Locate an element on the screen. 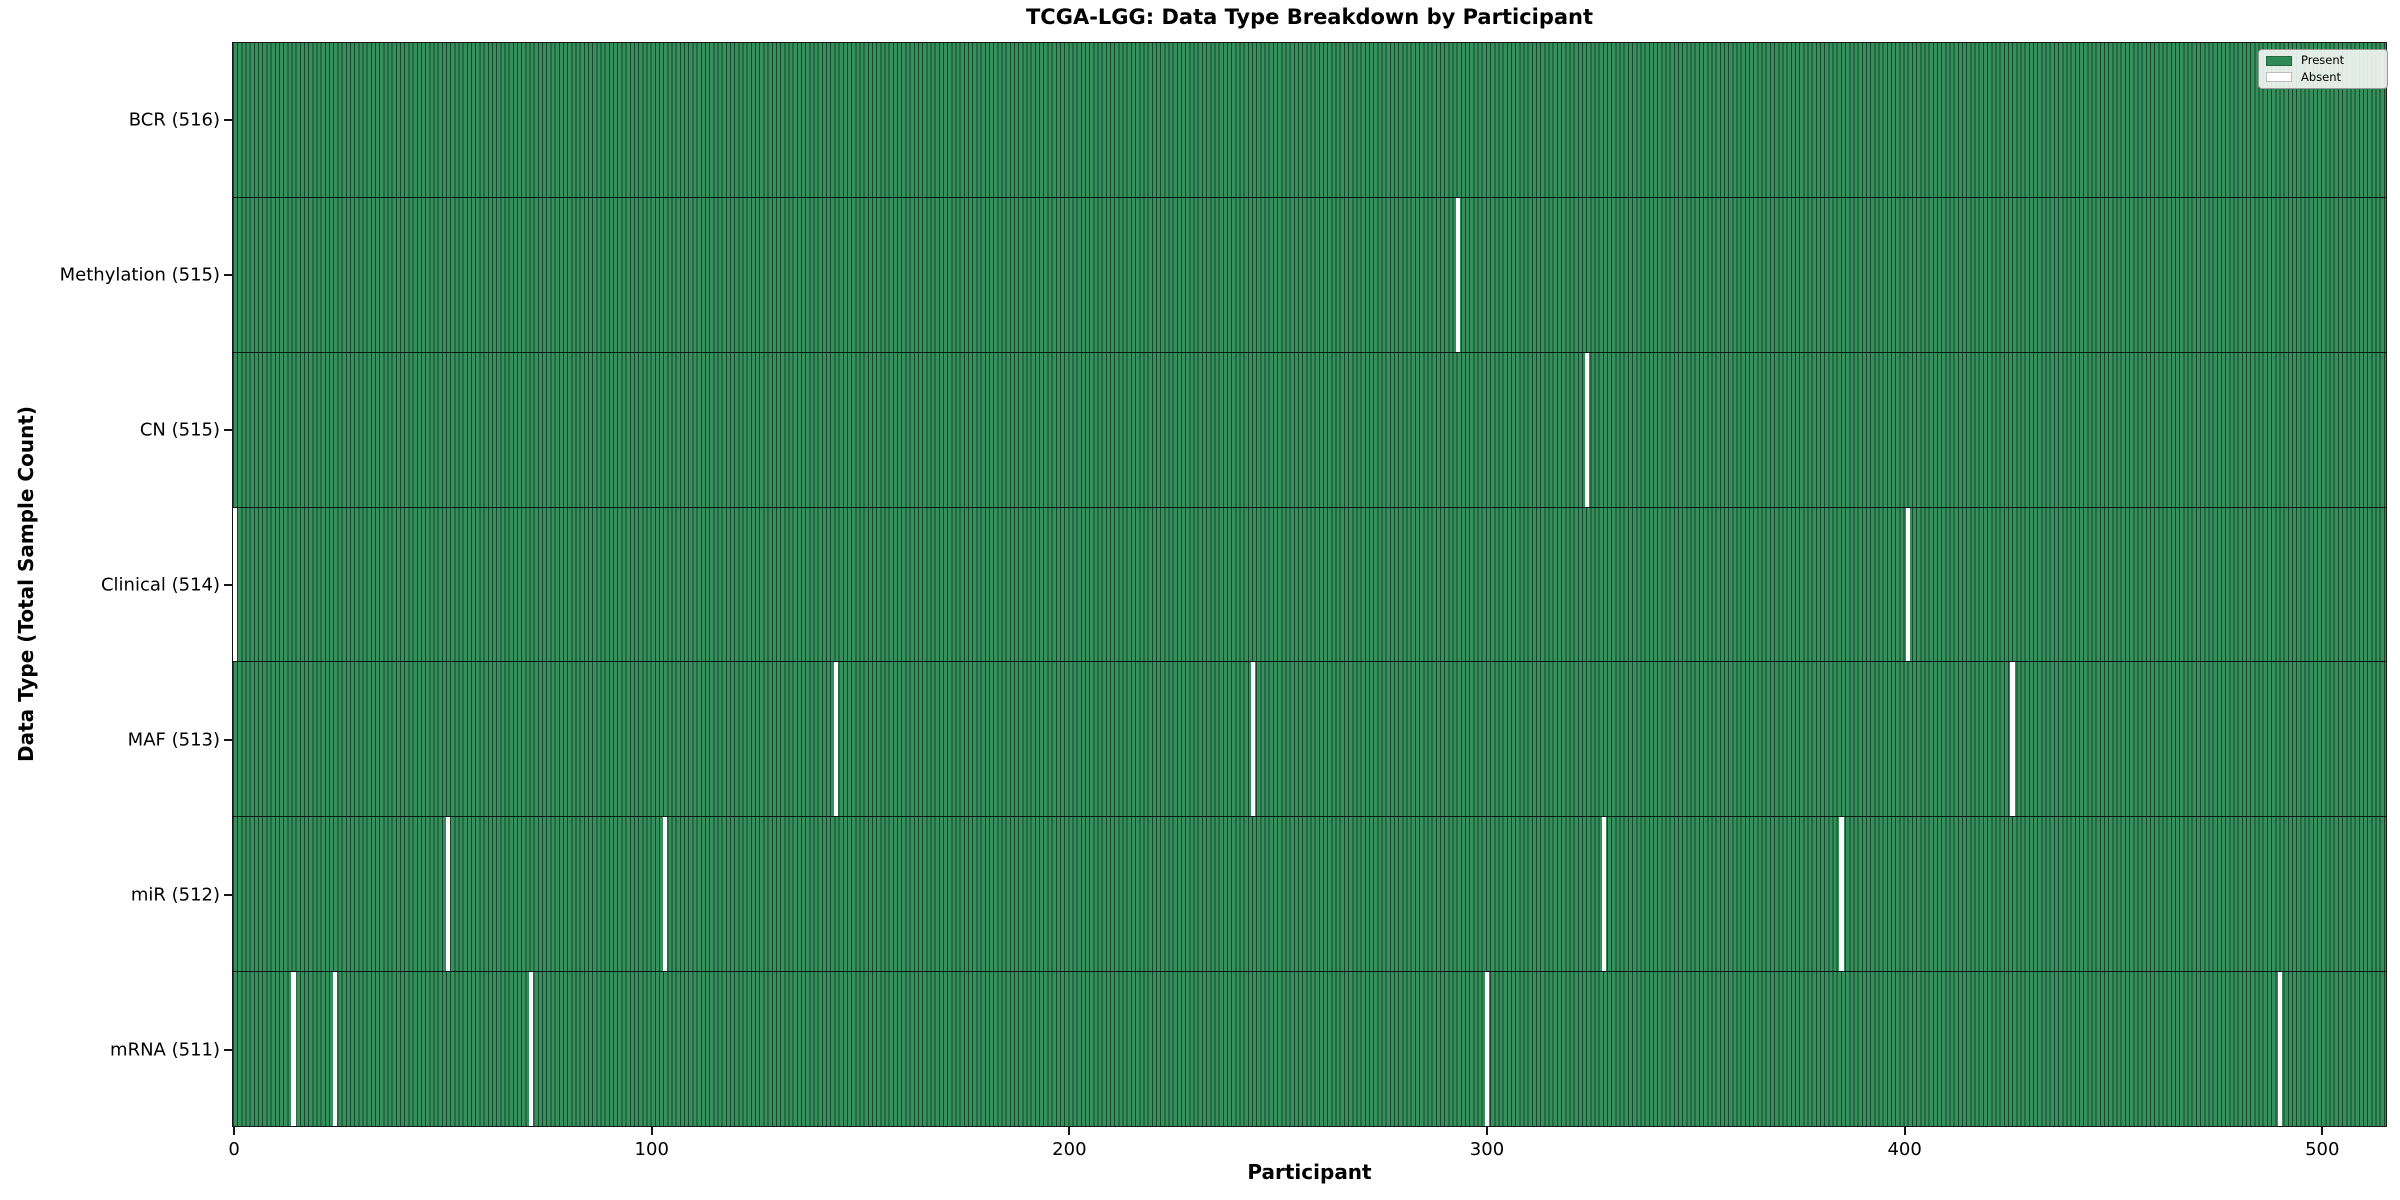 This screenshot has width=2400, height=1200. y-tick-label: Clinical (514) is located at coordinates (160, 584).